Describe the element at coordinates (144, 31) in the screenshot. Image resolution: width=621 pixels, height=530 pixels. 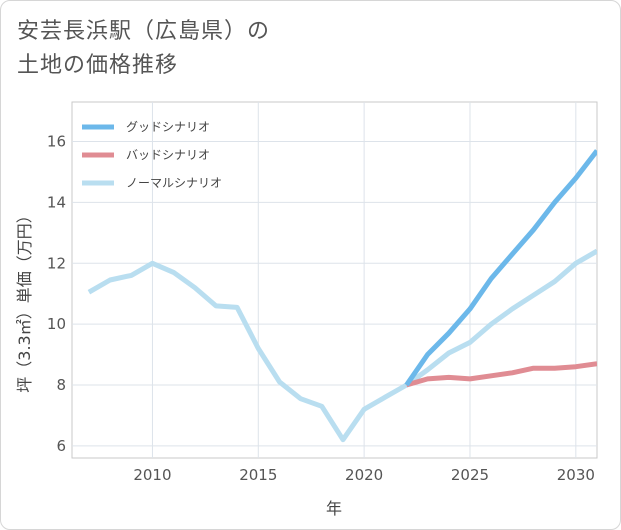
I see `chart-title-line-1: 安芸長浜駅（広島県）の` at that location.